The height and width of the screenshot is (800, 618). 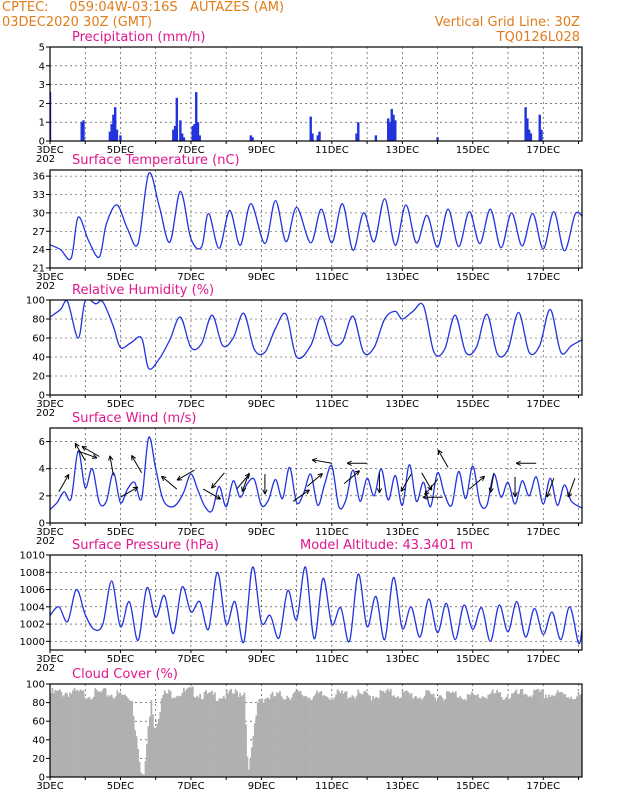 What do you see at coordinates (125, 674) in the screenshot?
I see `panel-title: Cloud Cover (%)` at bounding box center [125, 674].